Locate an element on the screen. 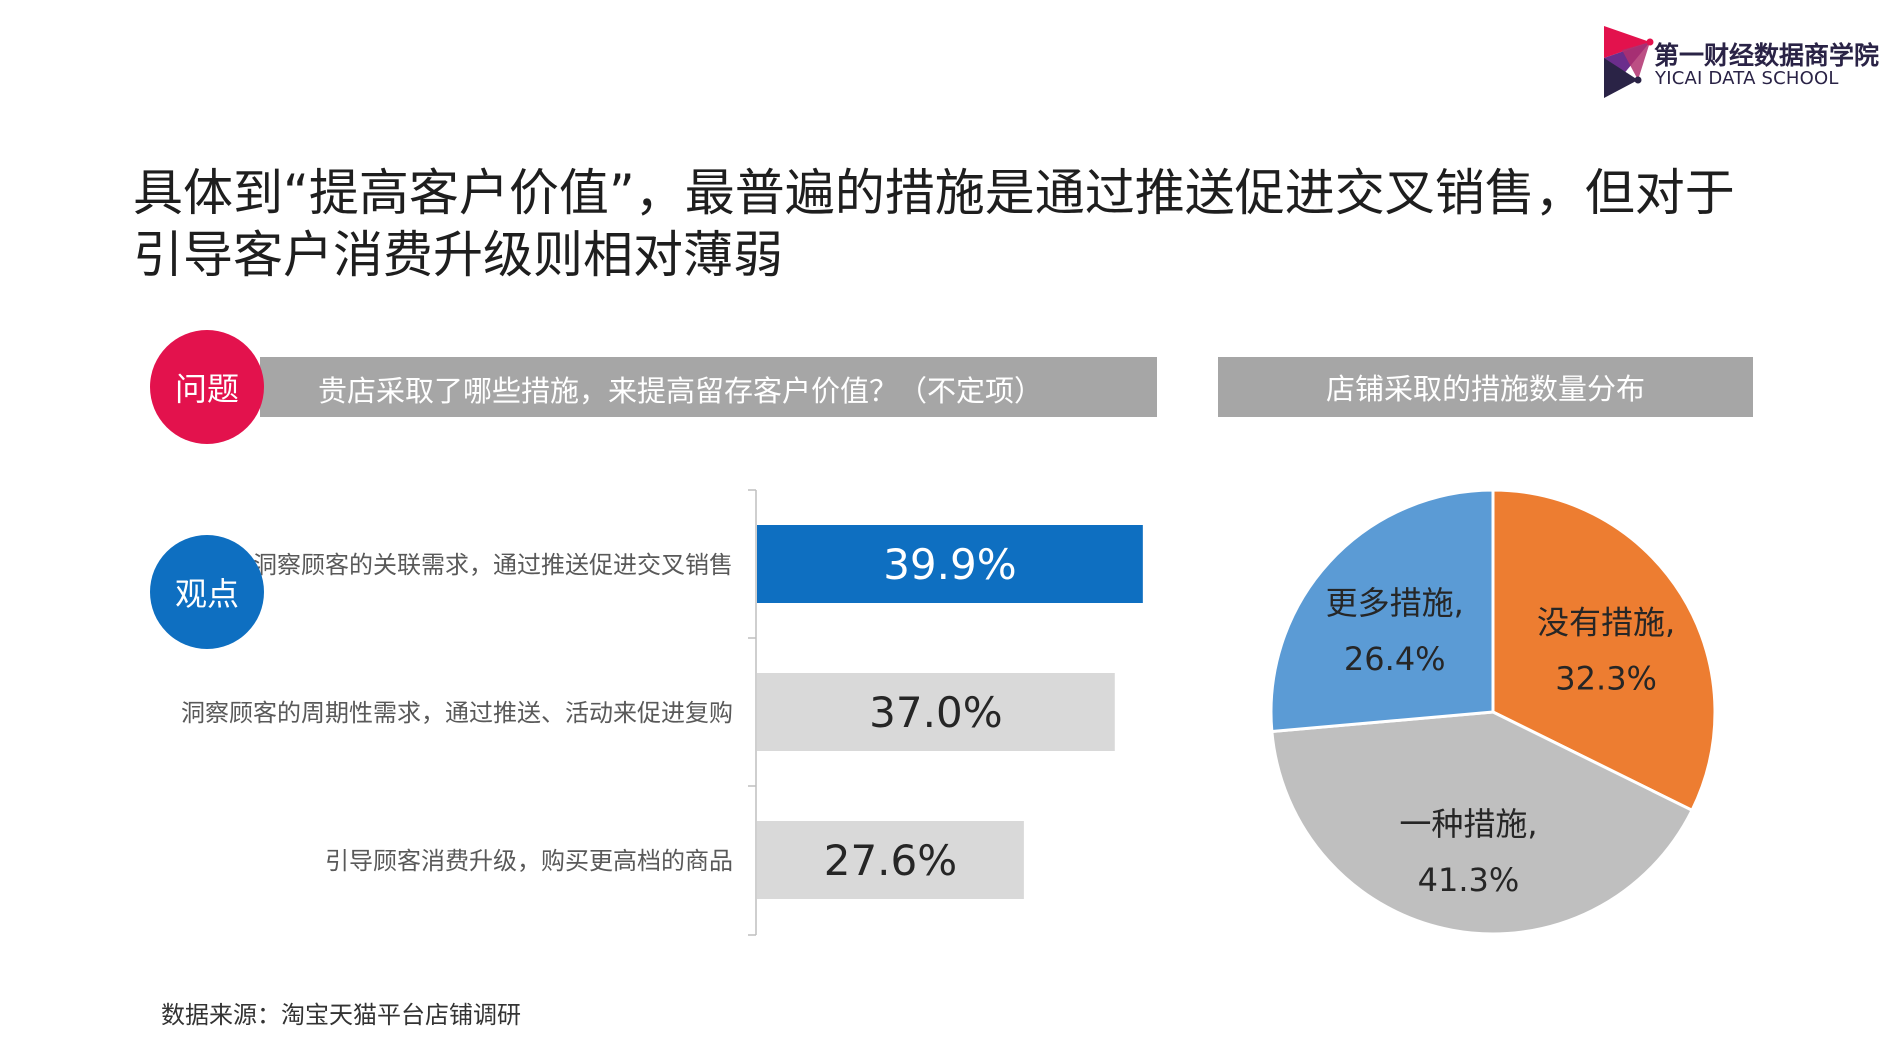 The image size is (1890, 1063). pie-title: 店铺采取的措施数量分布 is located at coordinates (1485, 387).